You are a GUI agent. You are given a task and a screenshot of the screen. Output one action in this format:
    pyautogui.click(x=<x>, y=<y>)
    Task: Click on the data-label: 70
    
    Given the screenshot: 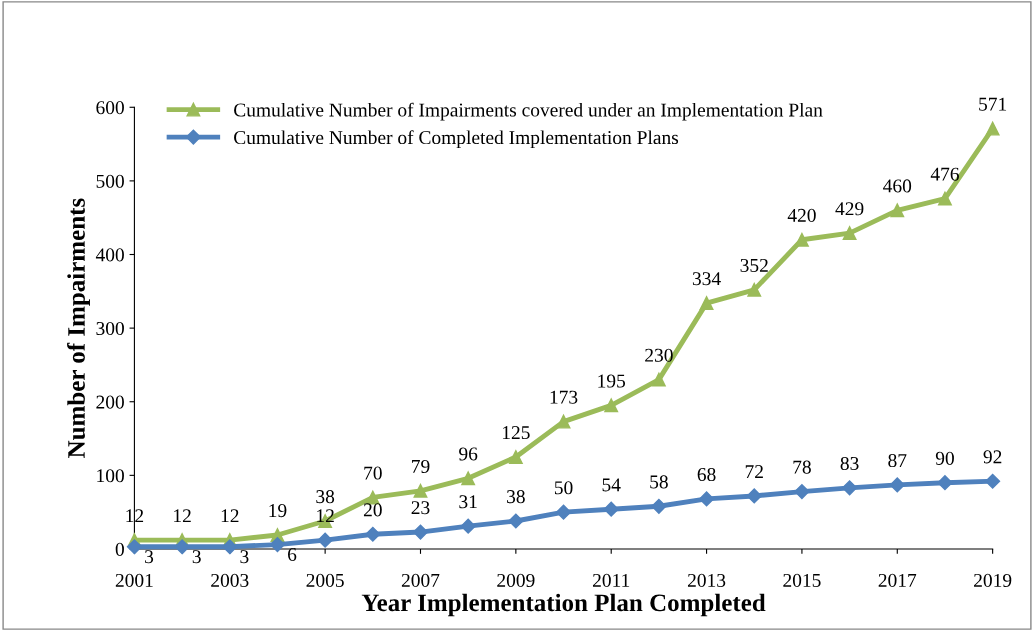 What is the action you would take?
    pyautogui.click(x=373, y=473)
    